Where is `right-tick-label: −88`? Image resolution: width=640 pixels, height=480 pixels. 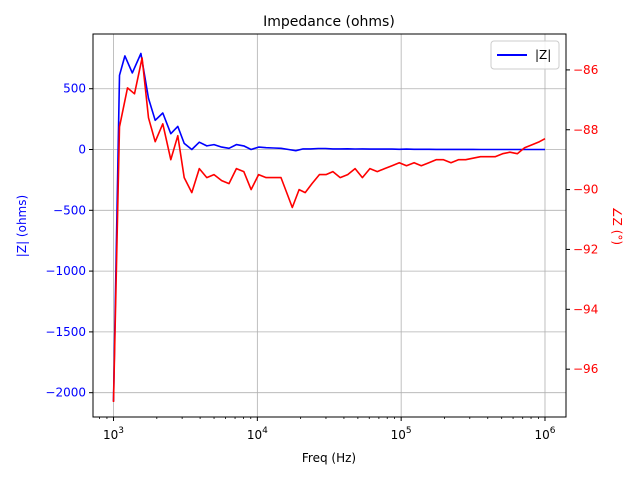
right-tick-label: −88 is located at coordinates (585, 130).